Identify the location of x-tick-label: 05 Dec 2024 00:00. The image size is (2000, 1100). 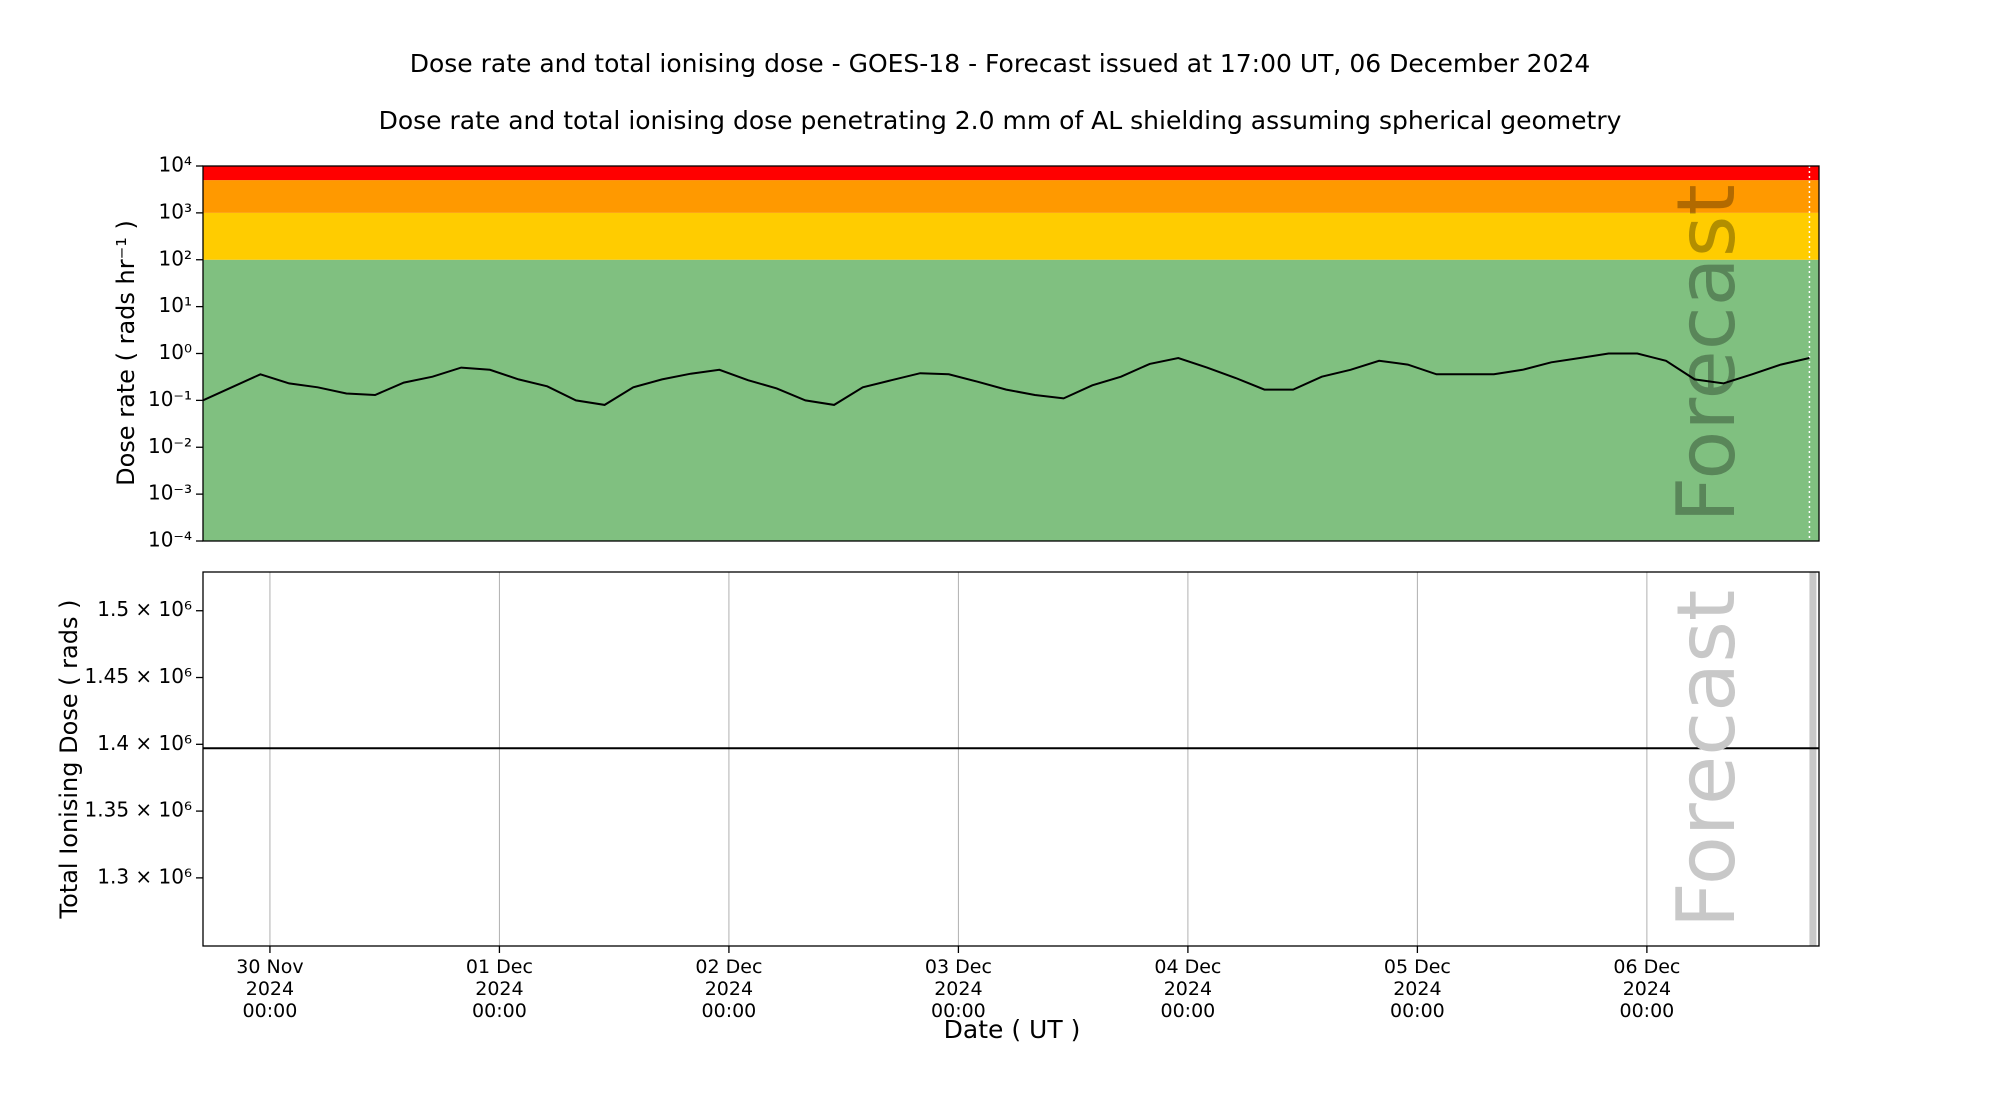
(1417, 989).